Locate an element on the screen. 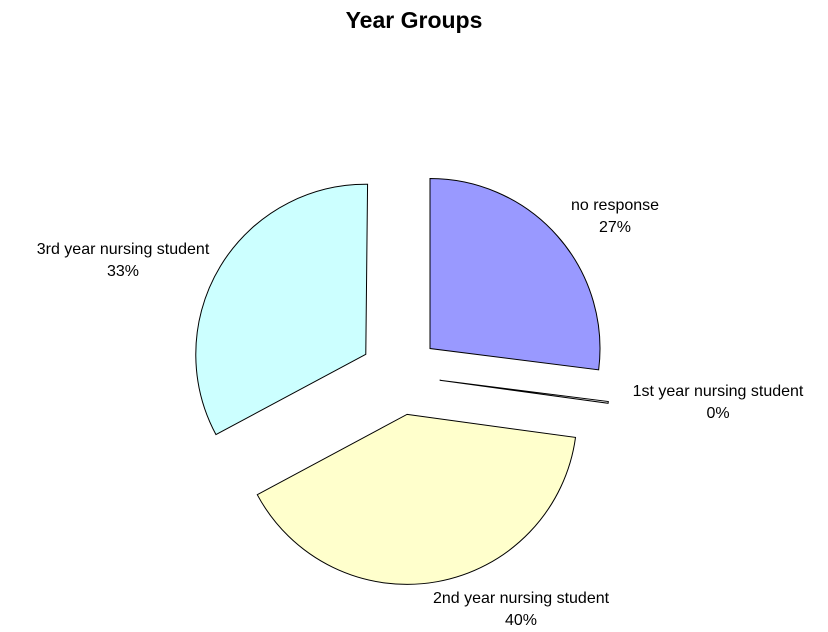  slice-value: 40% is located at coordinates (521, 620).